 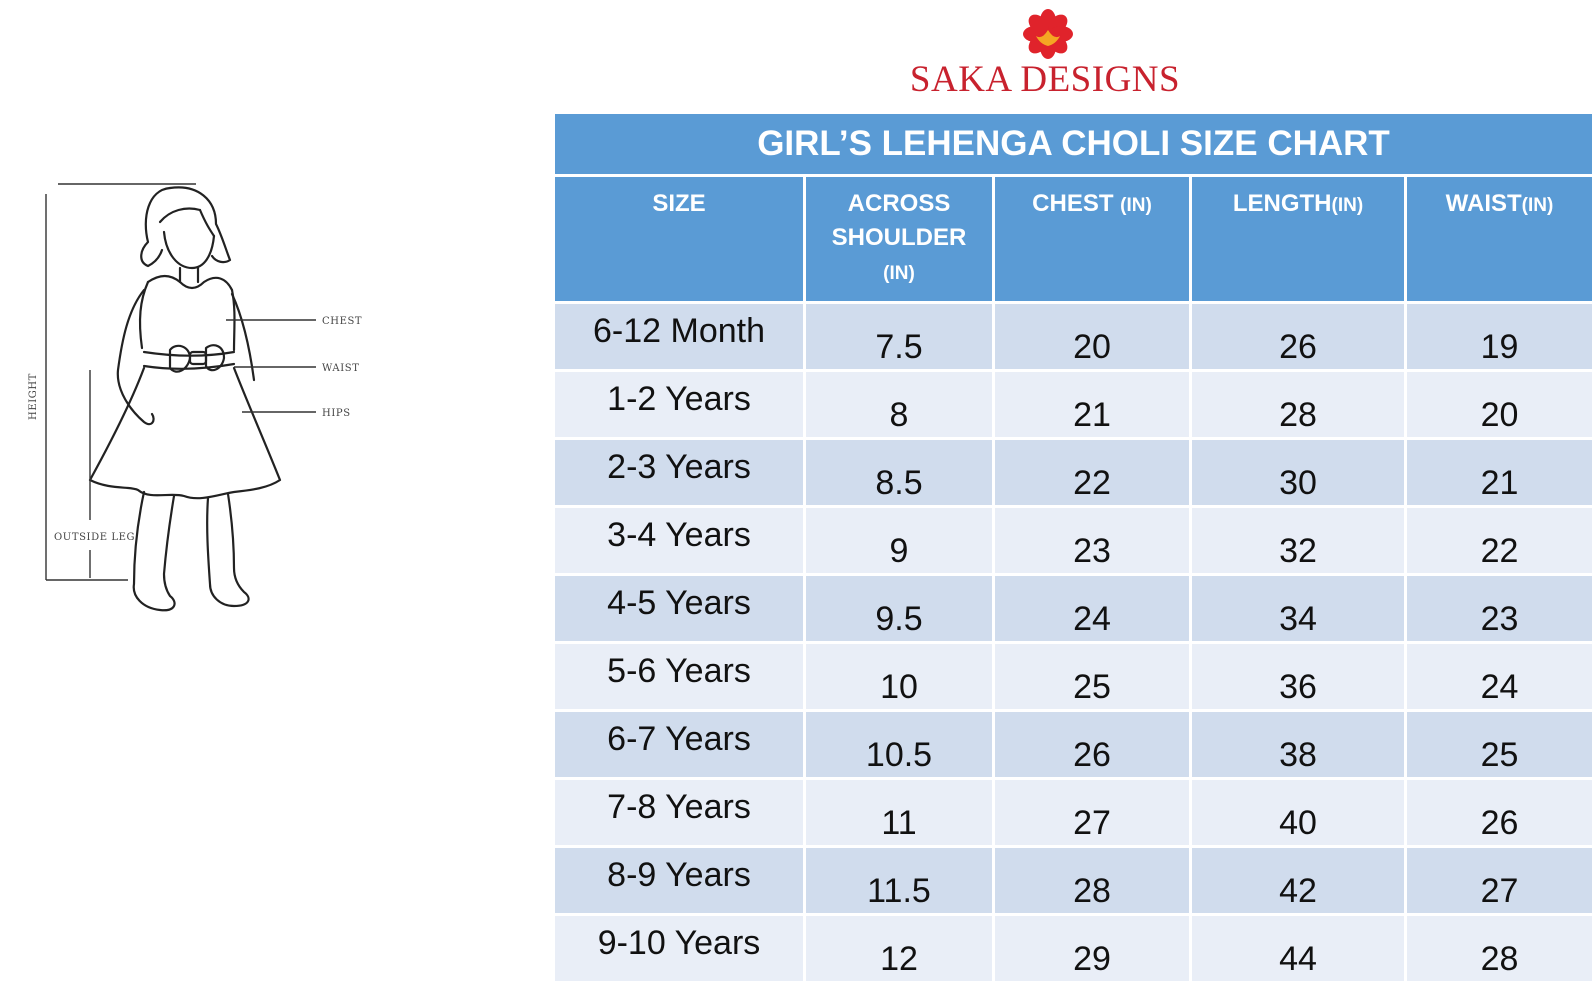 I want to click on value-cell: 32, so click(x=1298, y=540).